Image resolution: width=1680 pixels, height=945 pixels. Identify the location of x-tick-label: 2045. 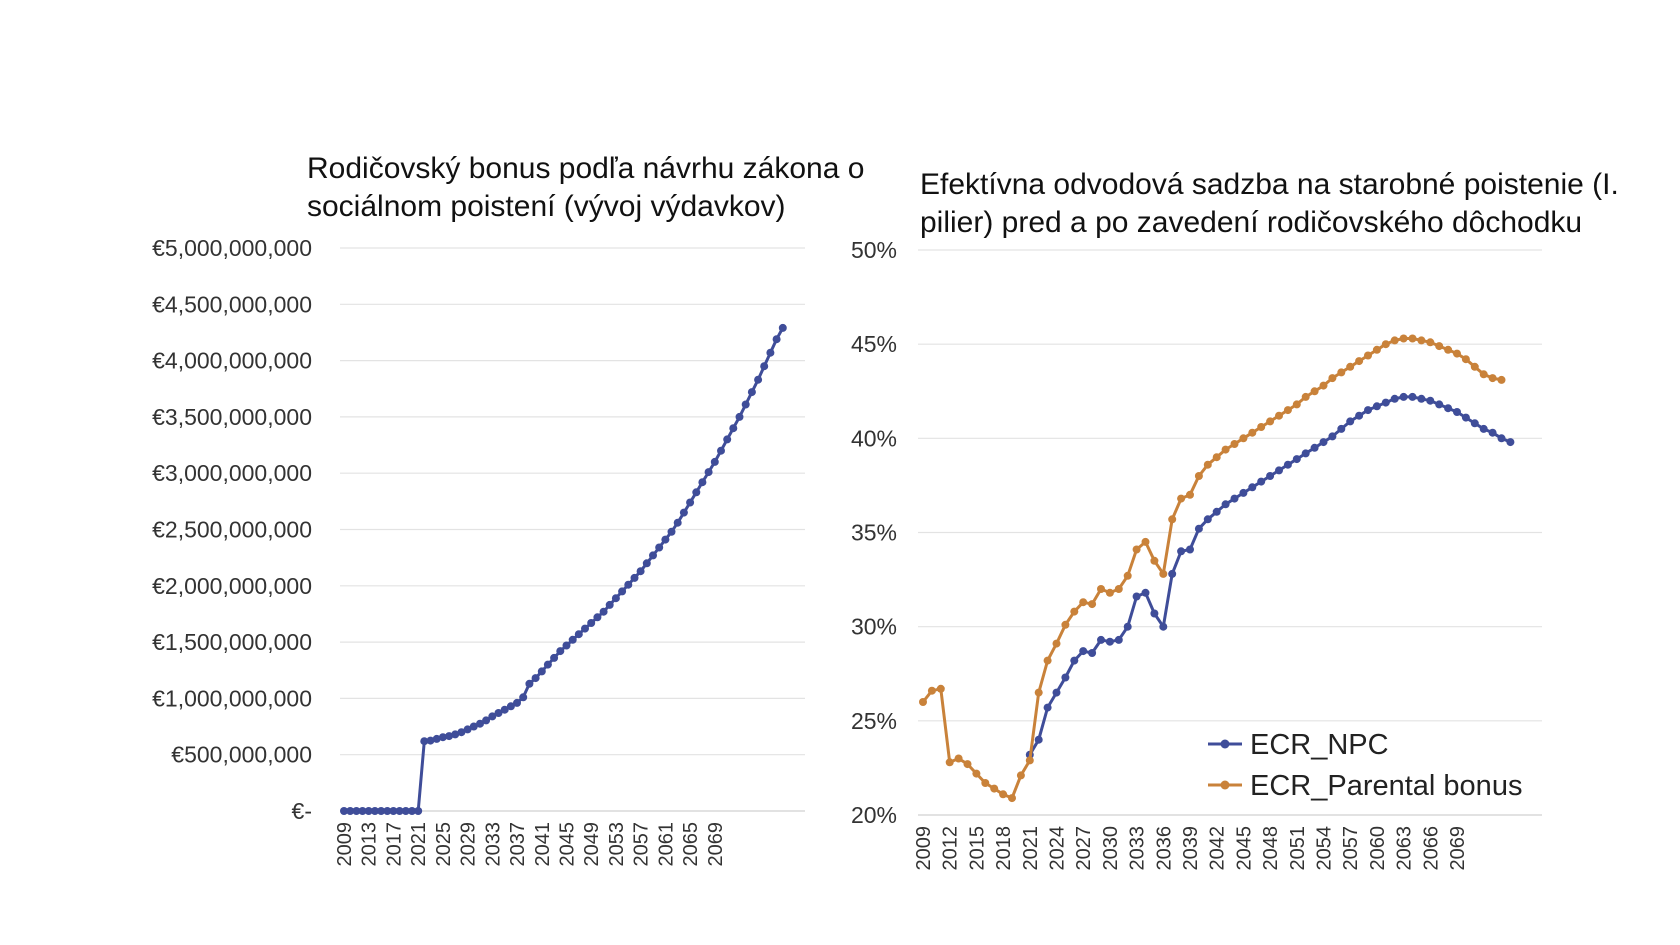
(1244, 848).